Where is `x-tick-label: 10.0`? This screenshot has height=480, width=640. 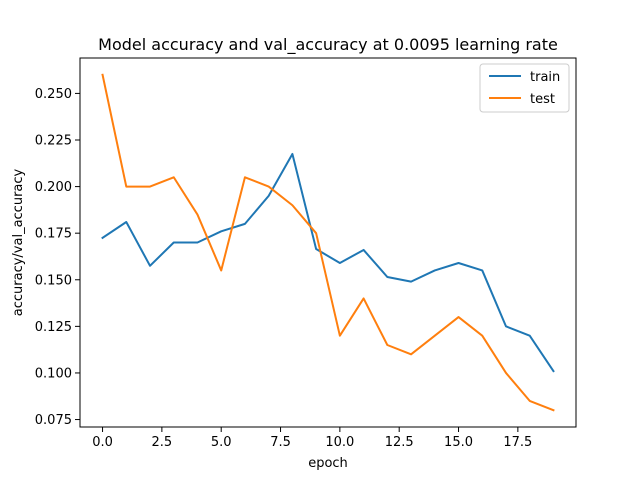 x-tick-label: 10.0 is located at coordinates (339, 442).